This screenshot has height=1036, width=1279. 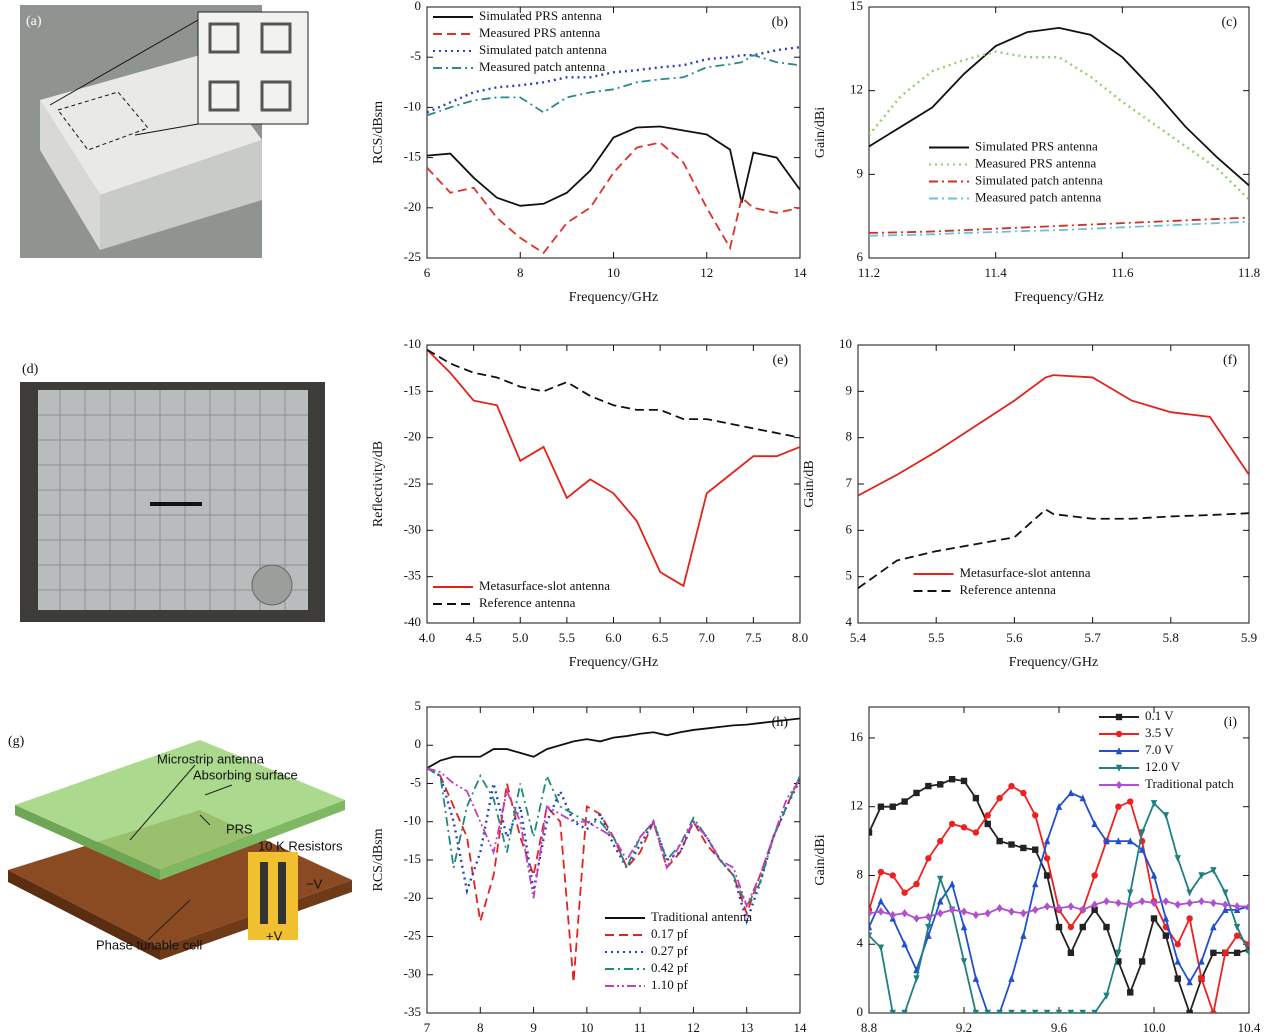 What do you see at coordinates (753, 637) in the screenshot?
I see `x-tick-label: 7.5` at bounding box center [753, 637].